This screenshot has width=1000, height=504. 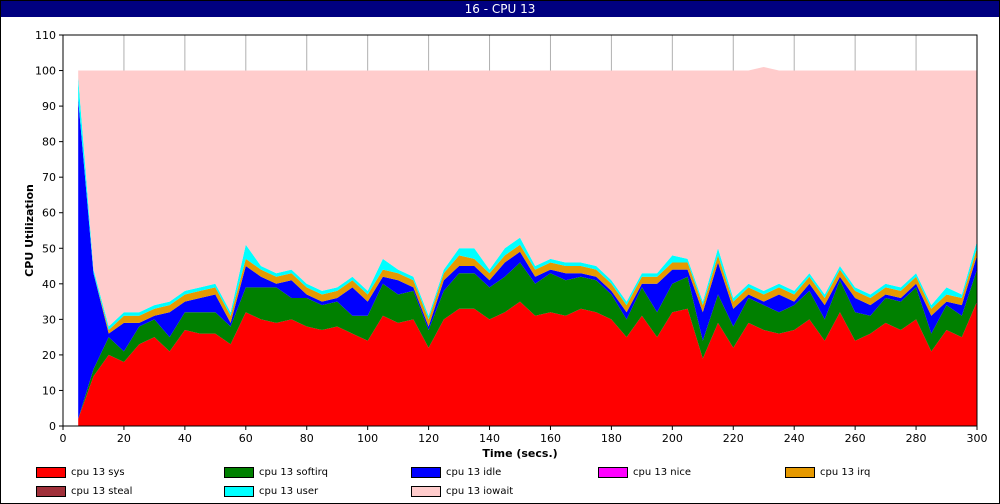 I want to click on x-tick-label: 200, so click(x=672, y=438).